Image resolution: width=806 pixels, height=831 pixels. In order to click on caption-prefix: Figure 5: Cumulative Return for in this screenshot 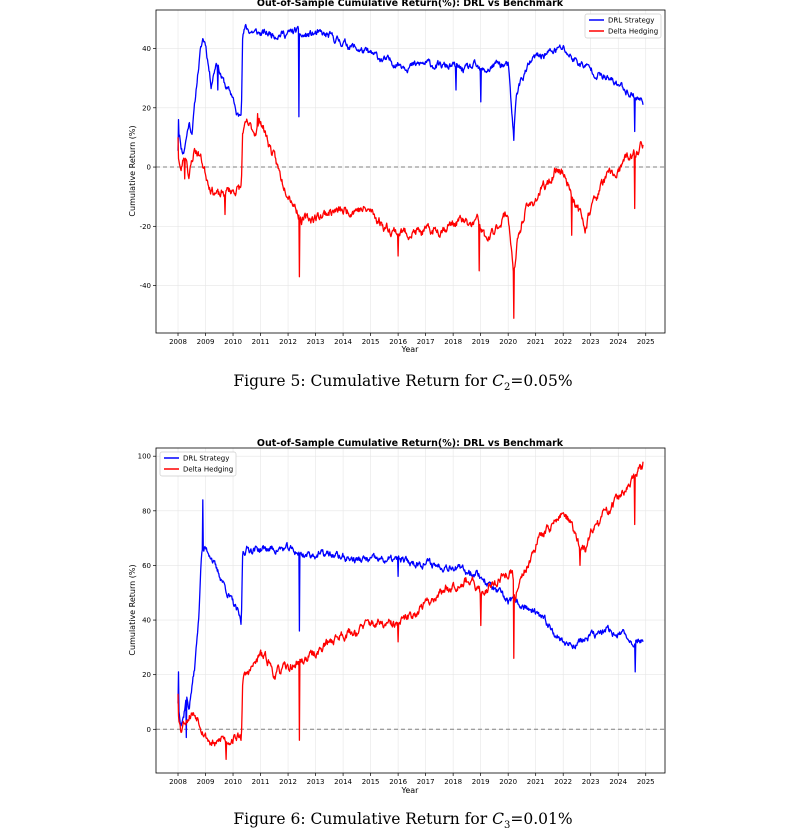, I will do `click(363, 381)`.